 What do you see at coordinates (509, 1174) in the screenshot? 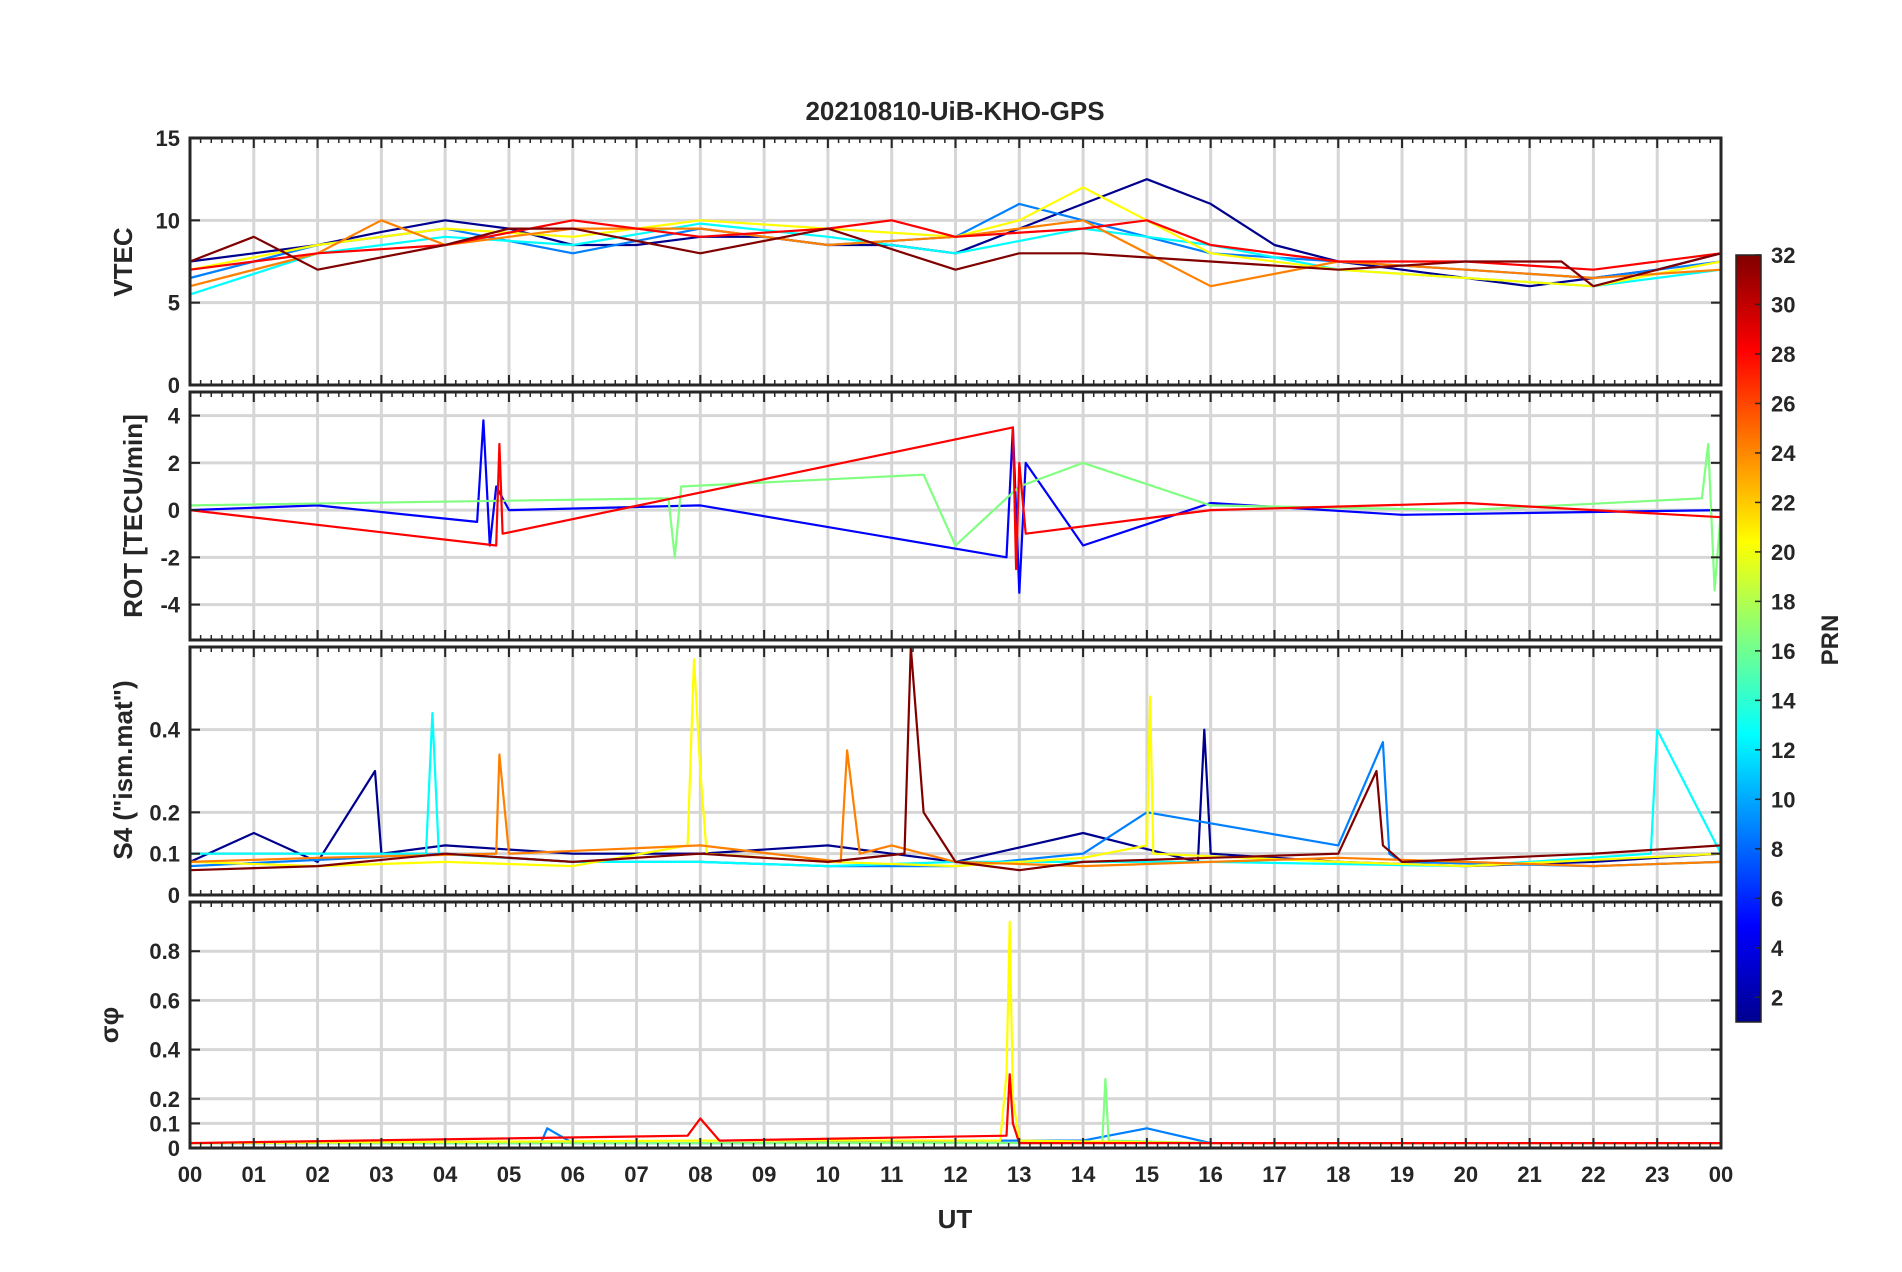
I see `x-tick-label: 05` at bounding box center [509, 1174].